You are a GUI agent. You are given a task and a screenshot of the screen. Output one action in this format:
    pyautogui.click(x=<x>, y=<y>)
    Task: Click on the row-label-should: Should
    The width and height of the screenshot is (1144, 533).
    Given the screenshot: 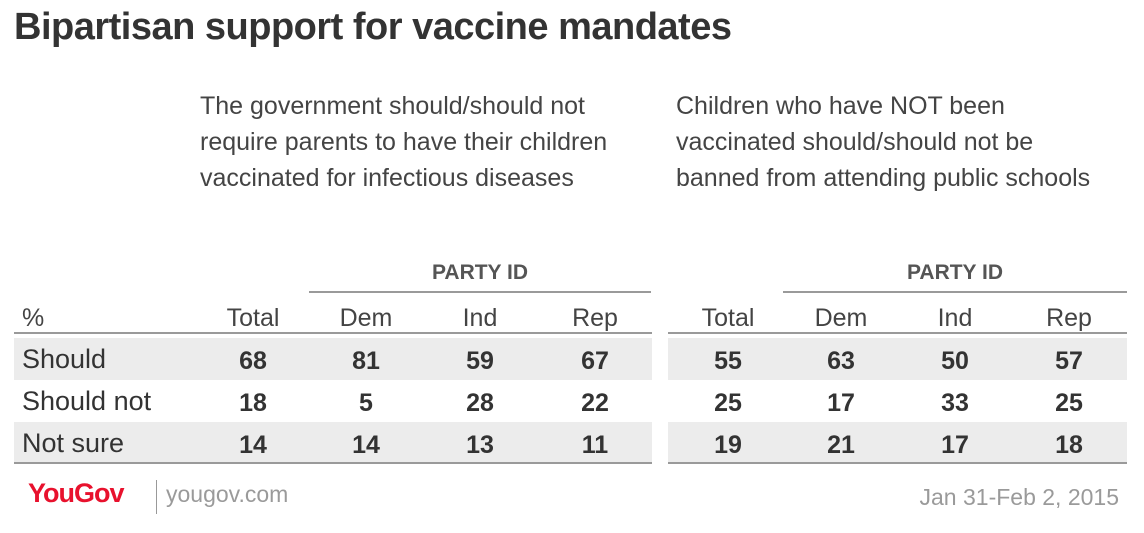 What is the action you would take?
    pyautogui.click(x=64, y=359)
    